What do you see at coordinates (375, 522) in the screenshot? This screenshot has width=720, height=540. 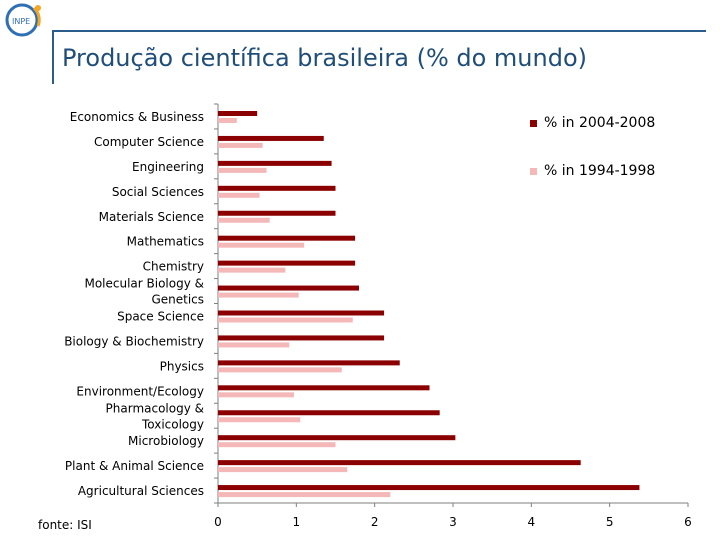 I see `x-tick-label: 2` at bounding box center [375, 522].